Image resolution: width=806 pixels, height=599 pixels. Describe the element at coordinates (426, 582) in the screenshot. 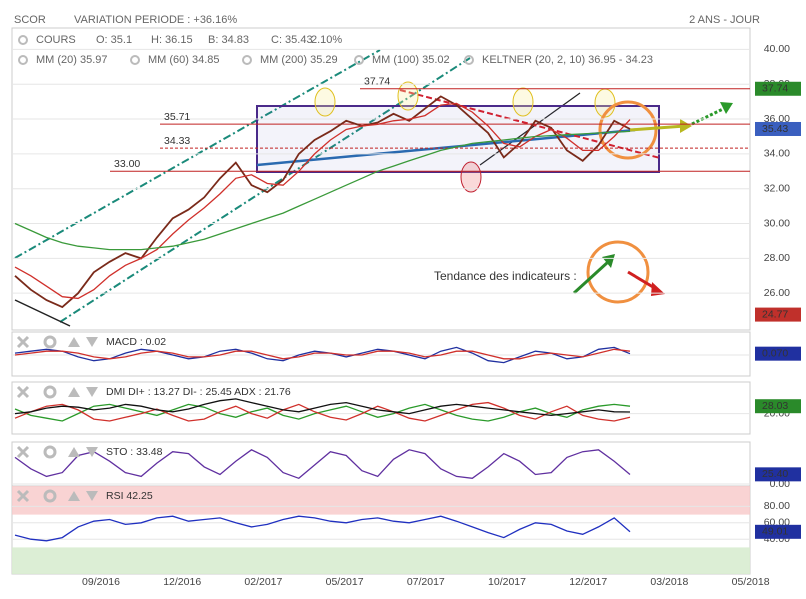

I see `x-tick-label: 07/2017` at that location.